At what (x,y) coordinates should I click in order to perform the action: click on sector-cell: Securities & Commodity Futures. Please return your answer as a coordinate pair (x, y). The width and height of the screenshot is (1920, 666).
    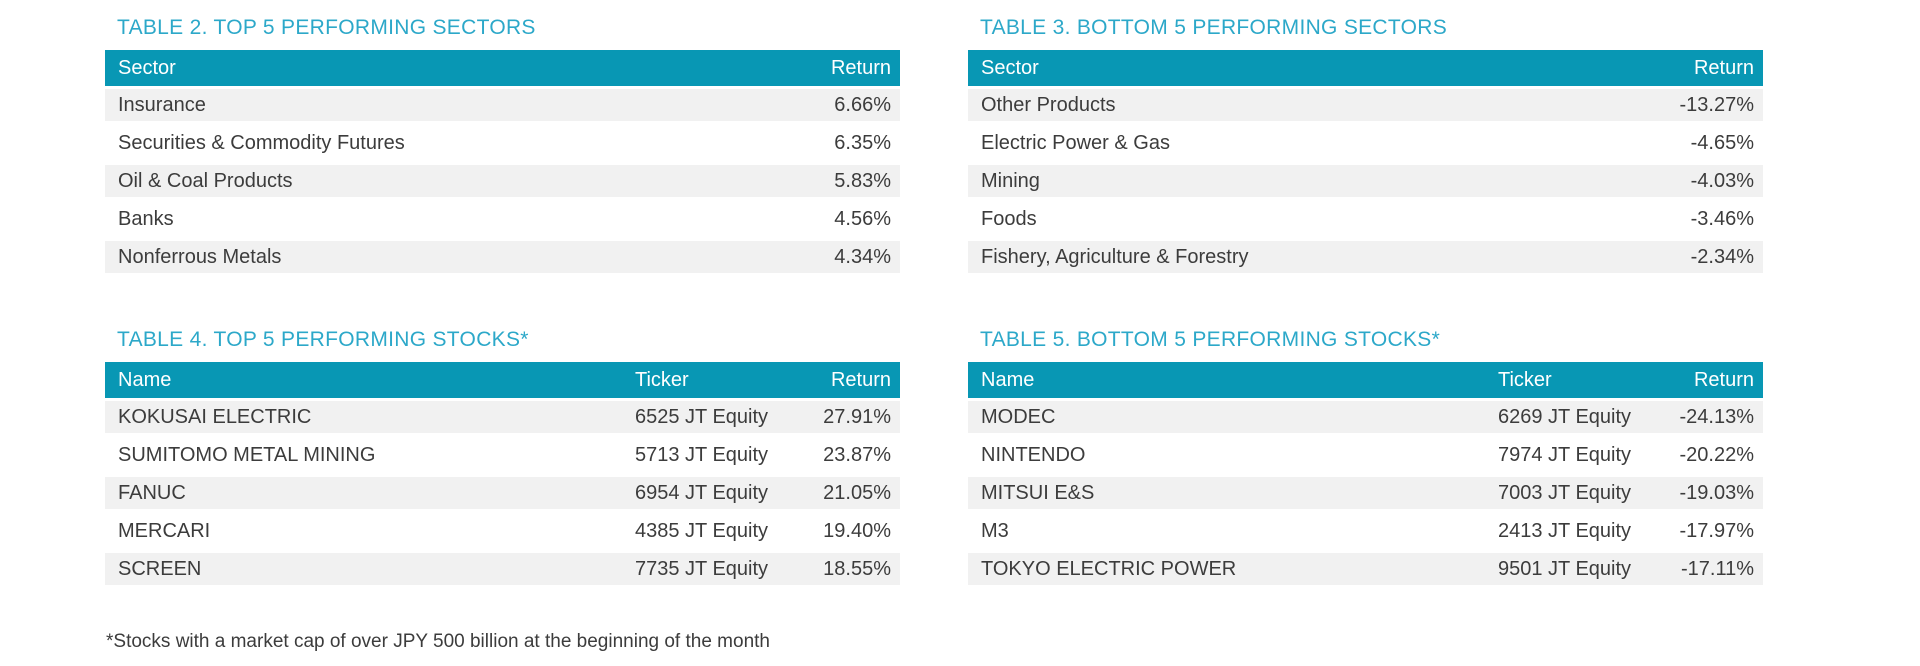
    Looking at the image, I should click on (261, 142).